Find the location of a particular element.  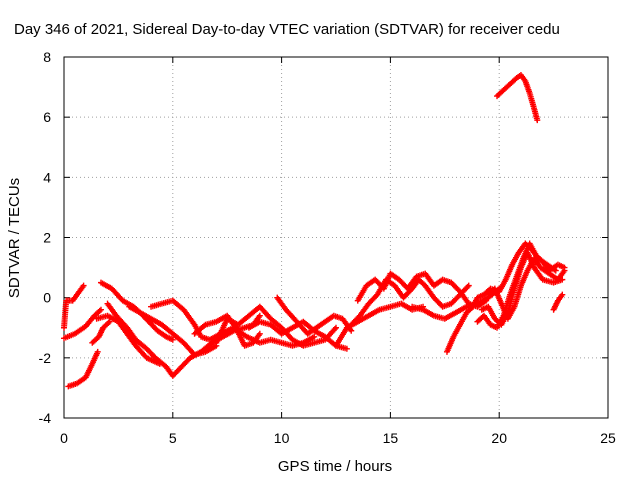

series-arc-l is located at coordinates (297, 335).